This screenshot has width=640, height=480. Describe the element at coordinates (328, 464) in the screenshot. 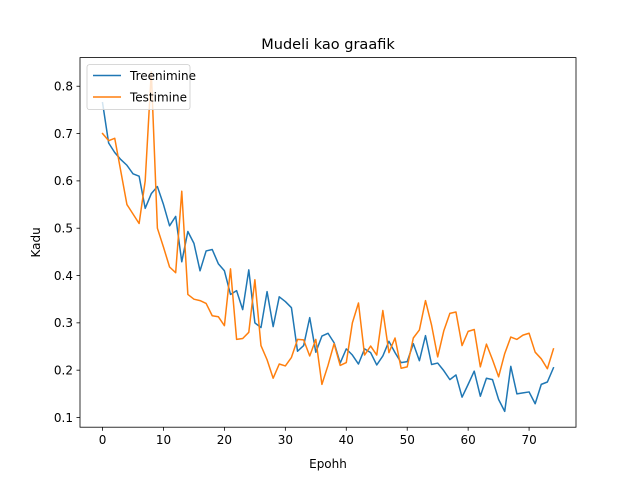

I see `x-axis-label: Epohh` at that location.